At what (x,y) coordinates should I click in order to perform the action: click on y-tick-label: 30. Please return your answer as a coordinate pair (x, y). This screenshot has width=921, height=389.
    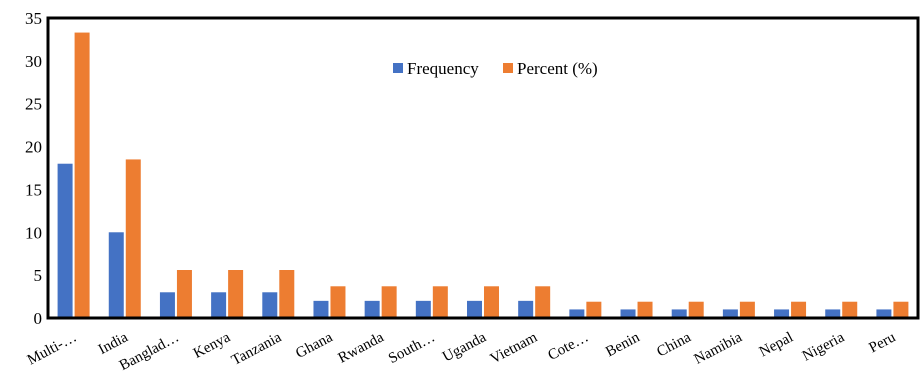
    Looking at the image, I should click on (33, 61).